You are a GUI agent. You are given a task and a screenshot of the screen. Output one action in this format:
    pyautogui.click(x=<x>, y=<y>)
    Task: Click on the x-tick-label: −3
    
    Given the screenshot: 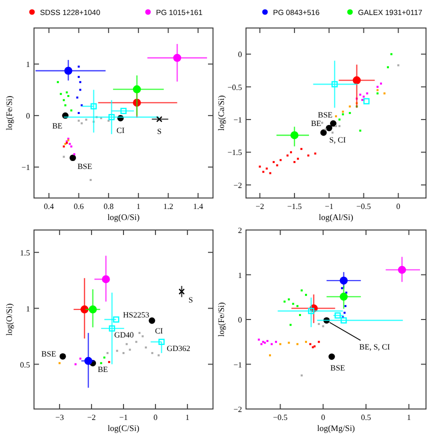 What is the action you would take?
    pyautogui.click(x=59, y=417)
    